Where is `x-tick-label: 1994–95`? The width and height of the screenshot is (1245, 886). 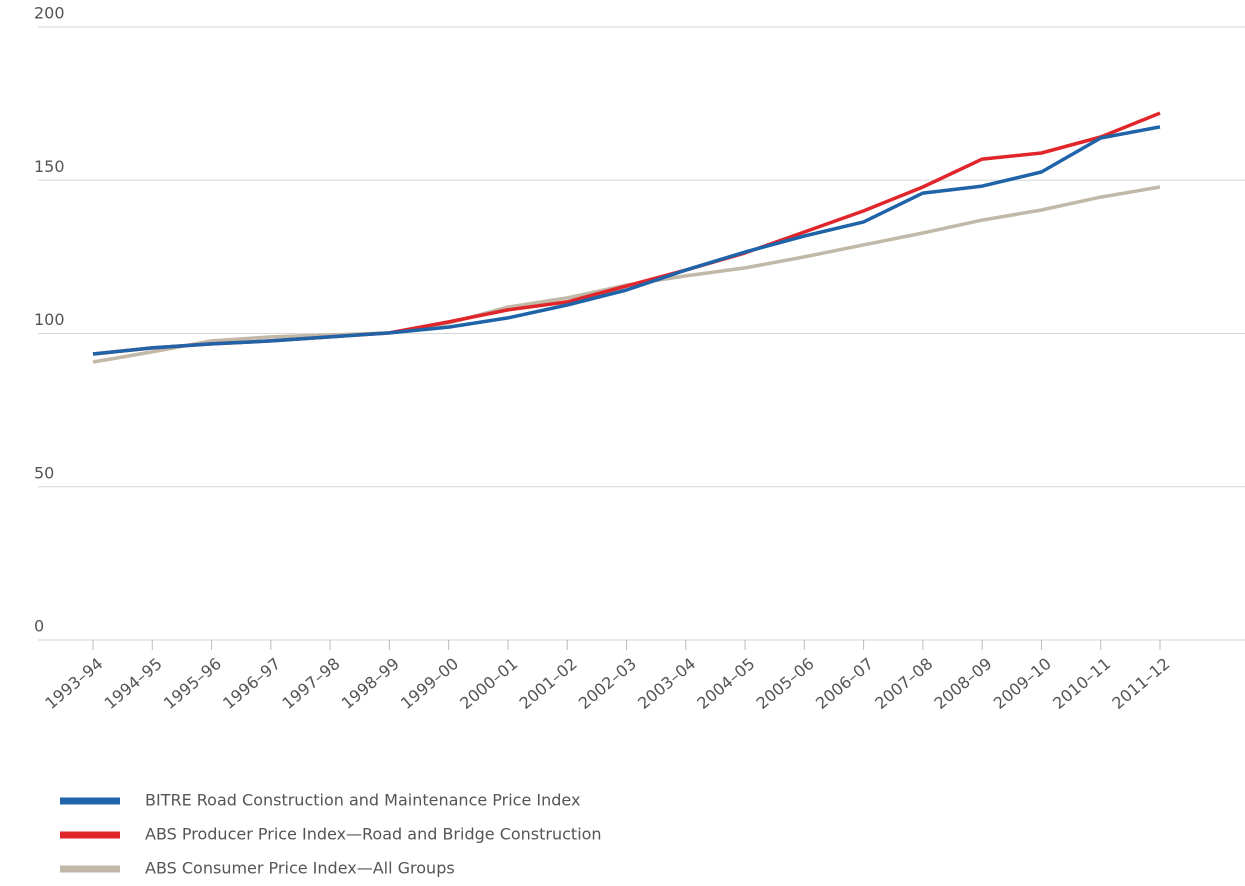 x-tick-label: 1994–95 is located at coordinates (133, 683).